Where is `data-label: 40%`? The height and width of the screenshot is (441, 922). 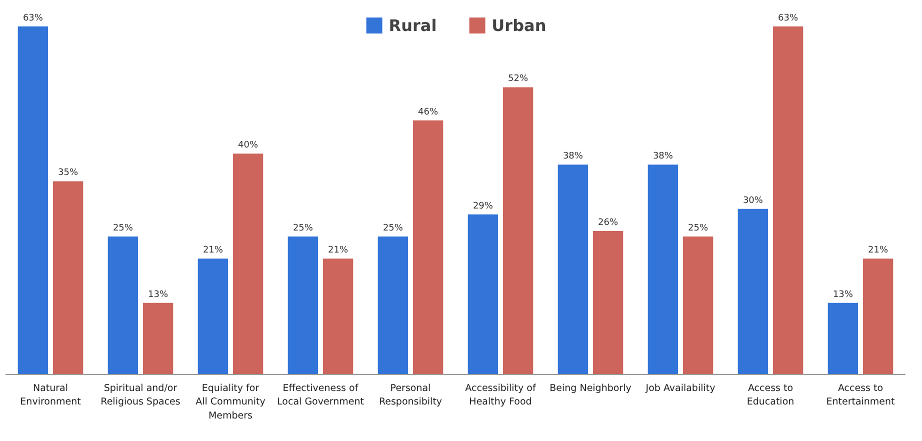 data-label: 40% is located at coordinates (248, 145).